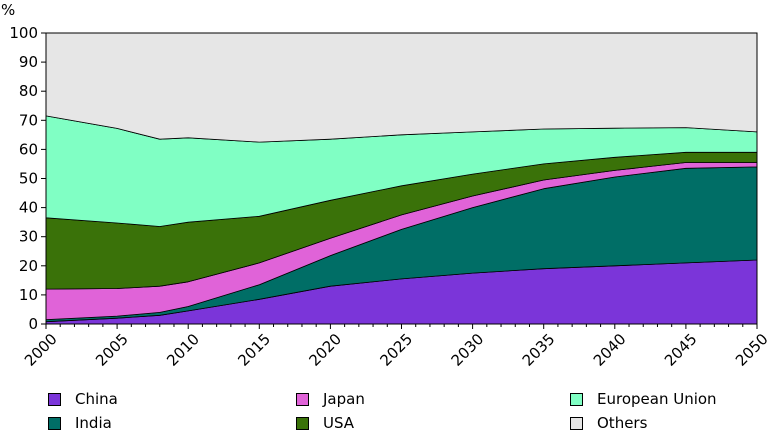 The height and width of the screenshot is (434, 768). I want to click on x-tick-label: 2010, so click(183, 350).